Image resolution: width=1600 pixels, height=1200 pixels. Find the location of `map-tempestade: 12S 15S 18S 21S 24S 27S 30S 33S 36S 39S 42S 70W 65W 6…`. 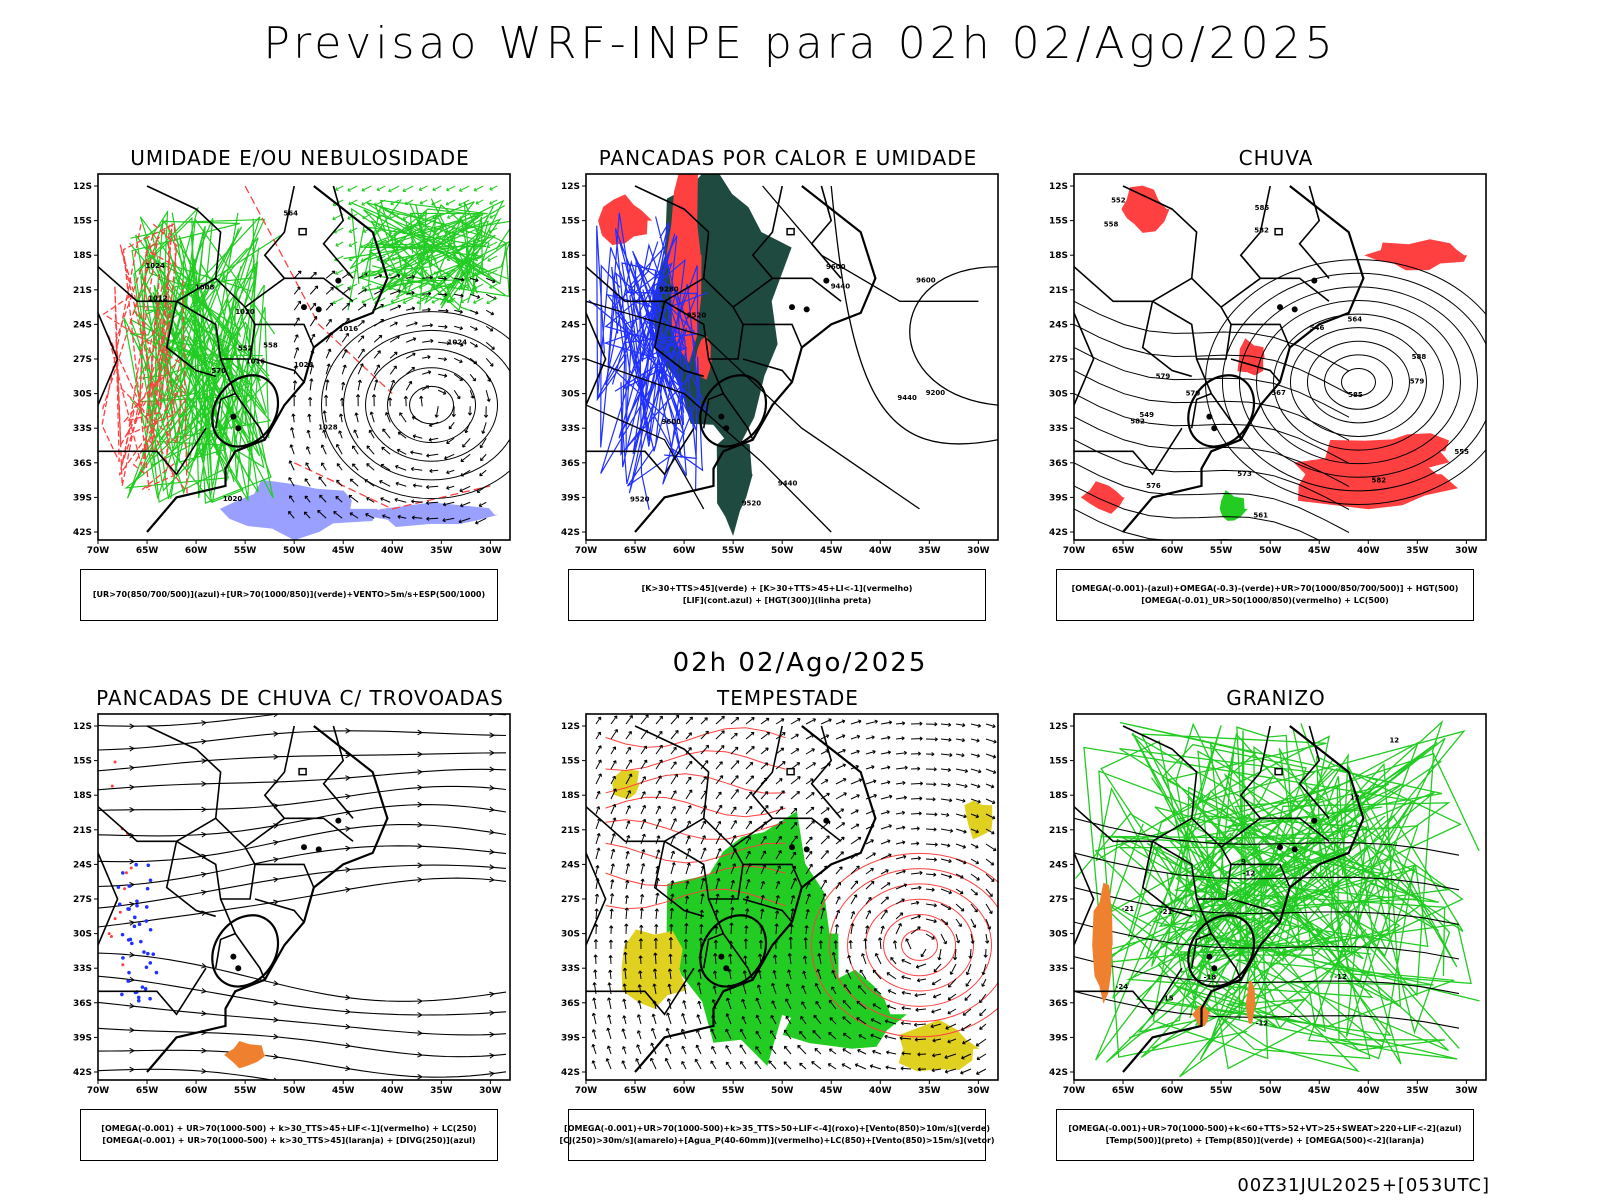

map-tempestade: 12S 15S 18S 21S 24S 27S 30S 33S 36S 39S 42S 70W 65W 6… is located at coordinates (780, 904).